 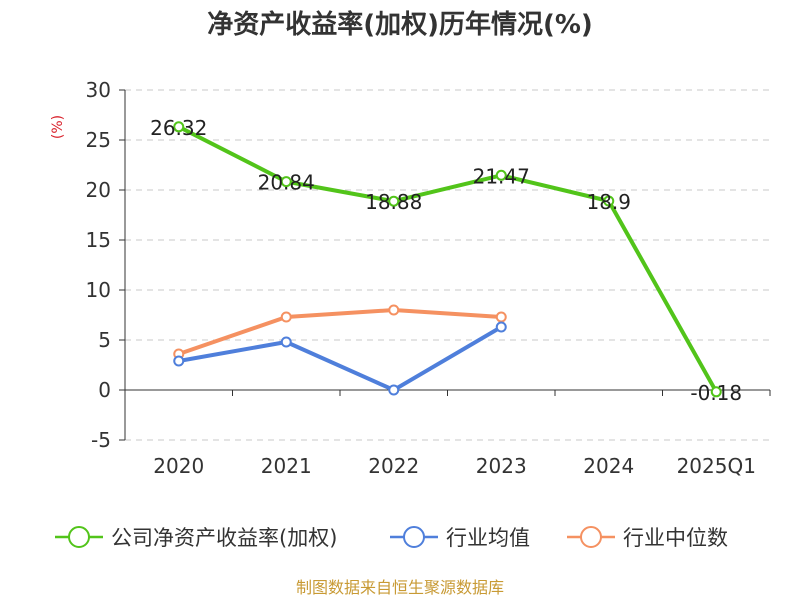 What do you see at coordinates (393, 466) in the screenshot?
I see `x-tick-label: 2022` at bounding box center [393, 466].